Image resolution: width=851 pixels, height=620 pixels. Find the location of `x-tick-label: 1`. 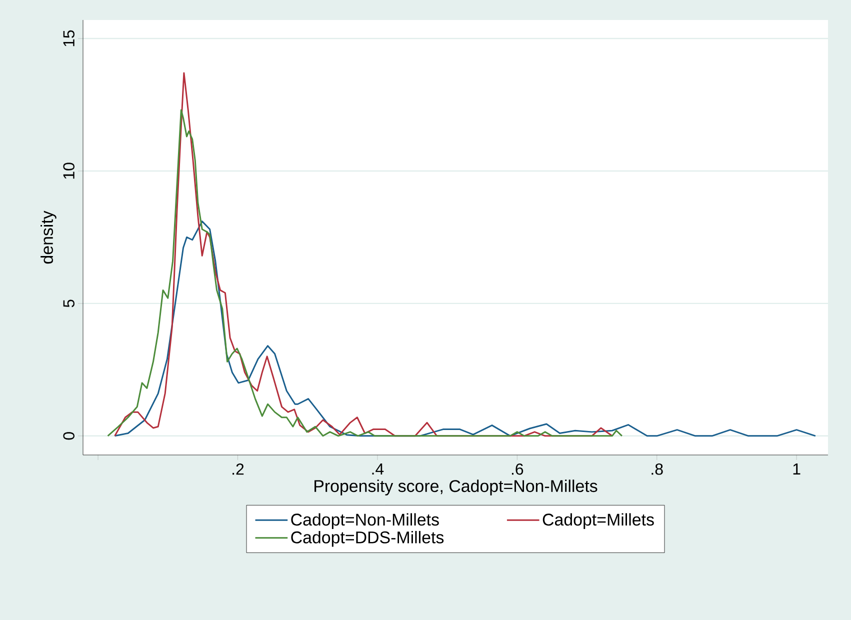

x-tick-label: 1 is located at coordinates (796, 469).